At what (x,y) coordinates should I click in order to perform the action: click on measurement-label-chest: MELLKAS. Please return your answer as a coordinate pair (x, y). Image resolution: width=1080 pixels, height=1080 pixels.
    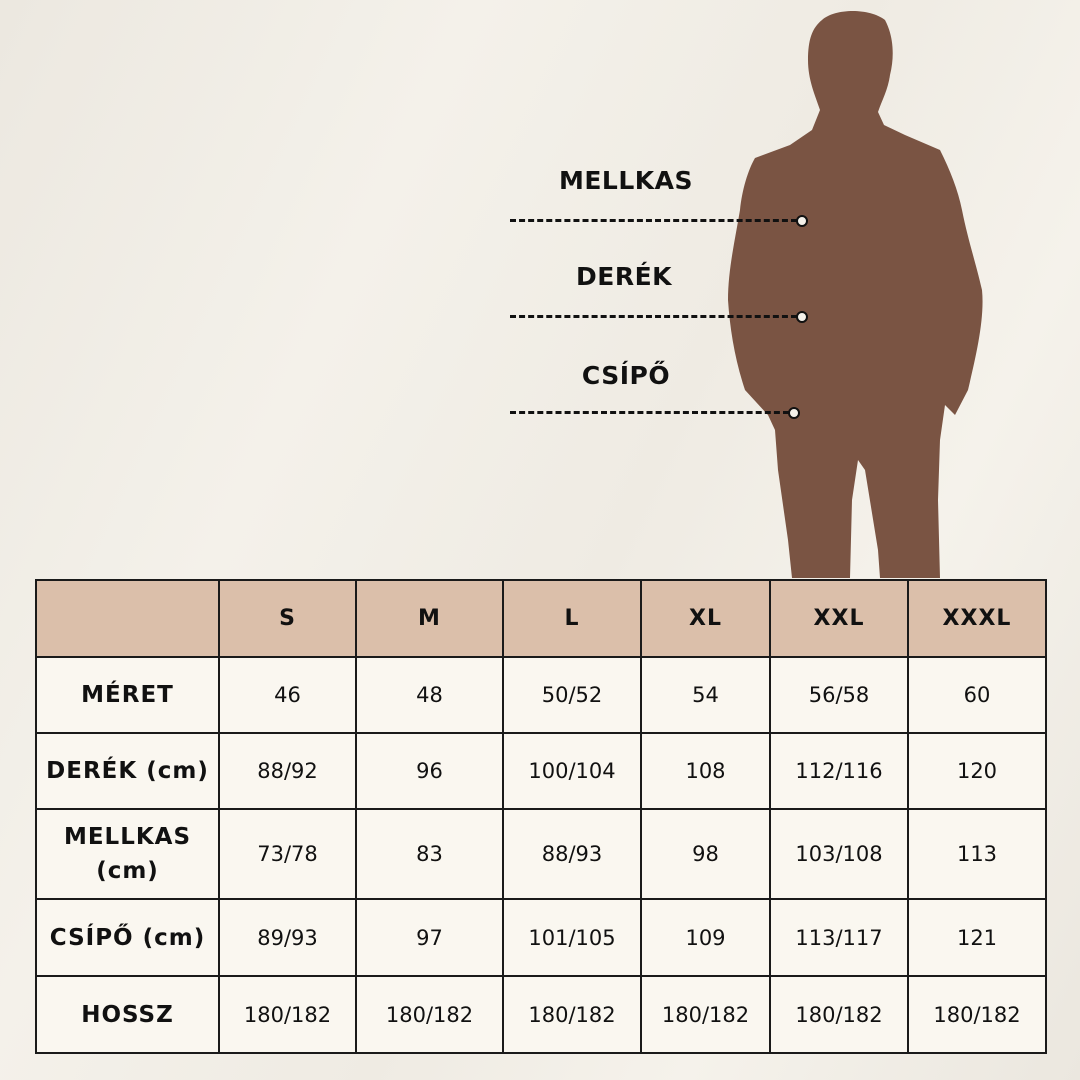
    Looking at the image, I should click on (626, 180).